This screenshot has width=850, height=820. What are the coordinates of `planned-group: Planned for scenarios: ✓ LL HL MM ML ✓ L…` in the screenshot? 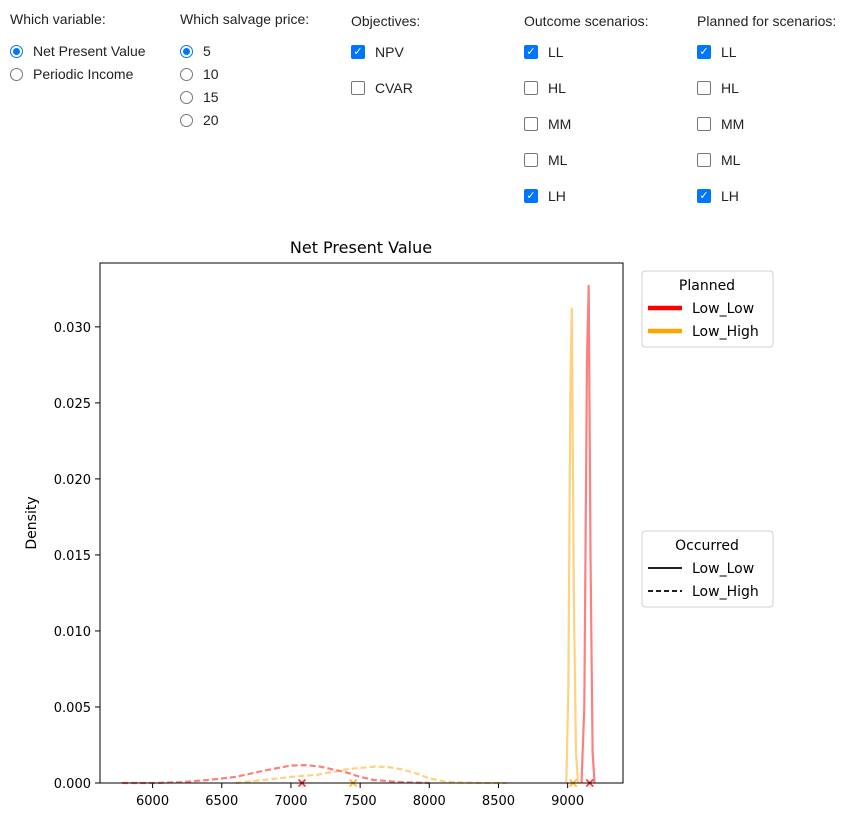 It's located at (767, 107).